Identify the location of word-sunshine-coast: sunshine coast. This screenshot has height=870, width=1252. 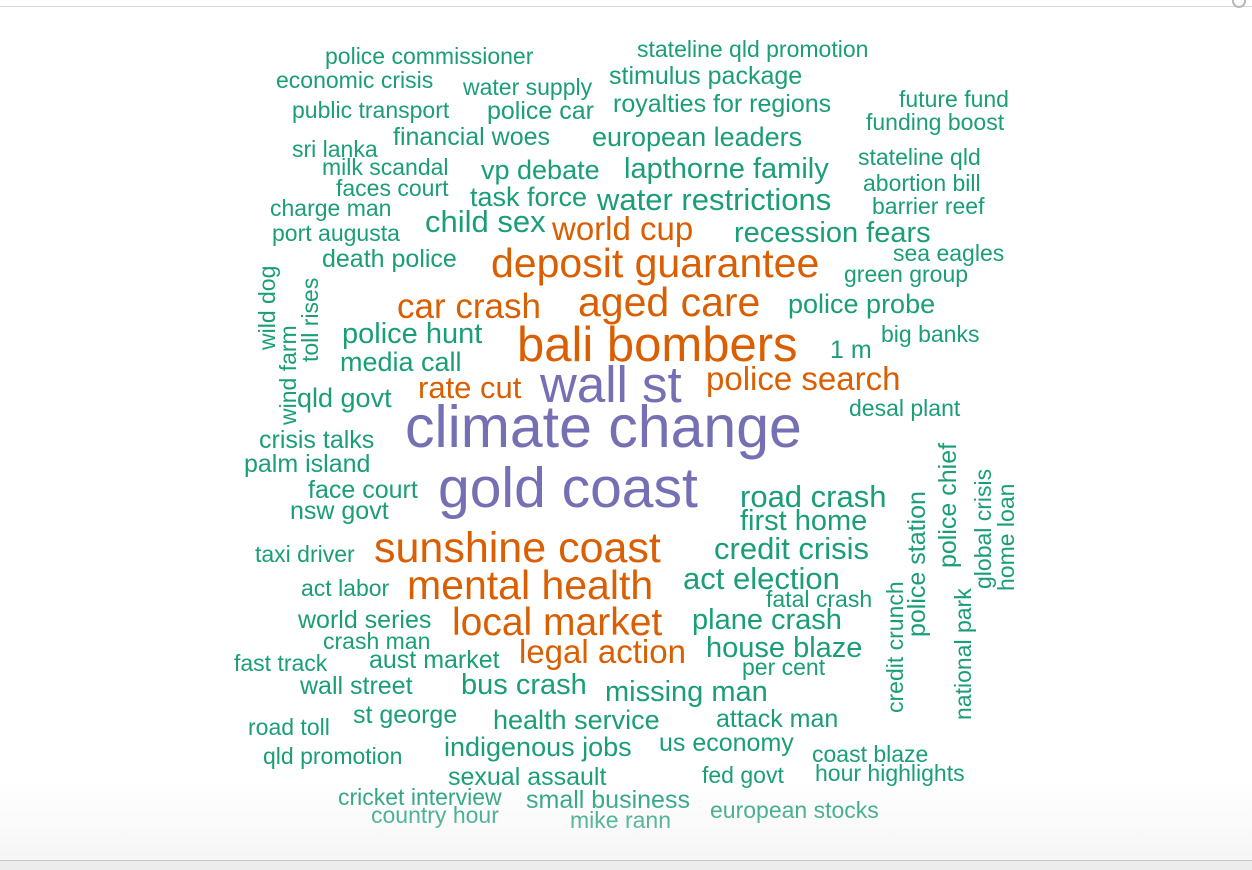
(517, 548).